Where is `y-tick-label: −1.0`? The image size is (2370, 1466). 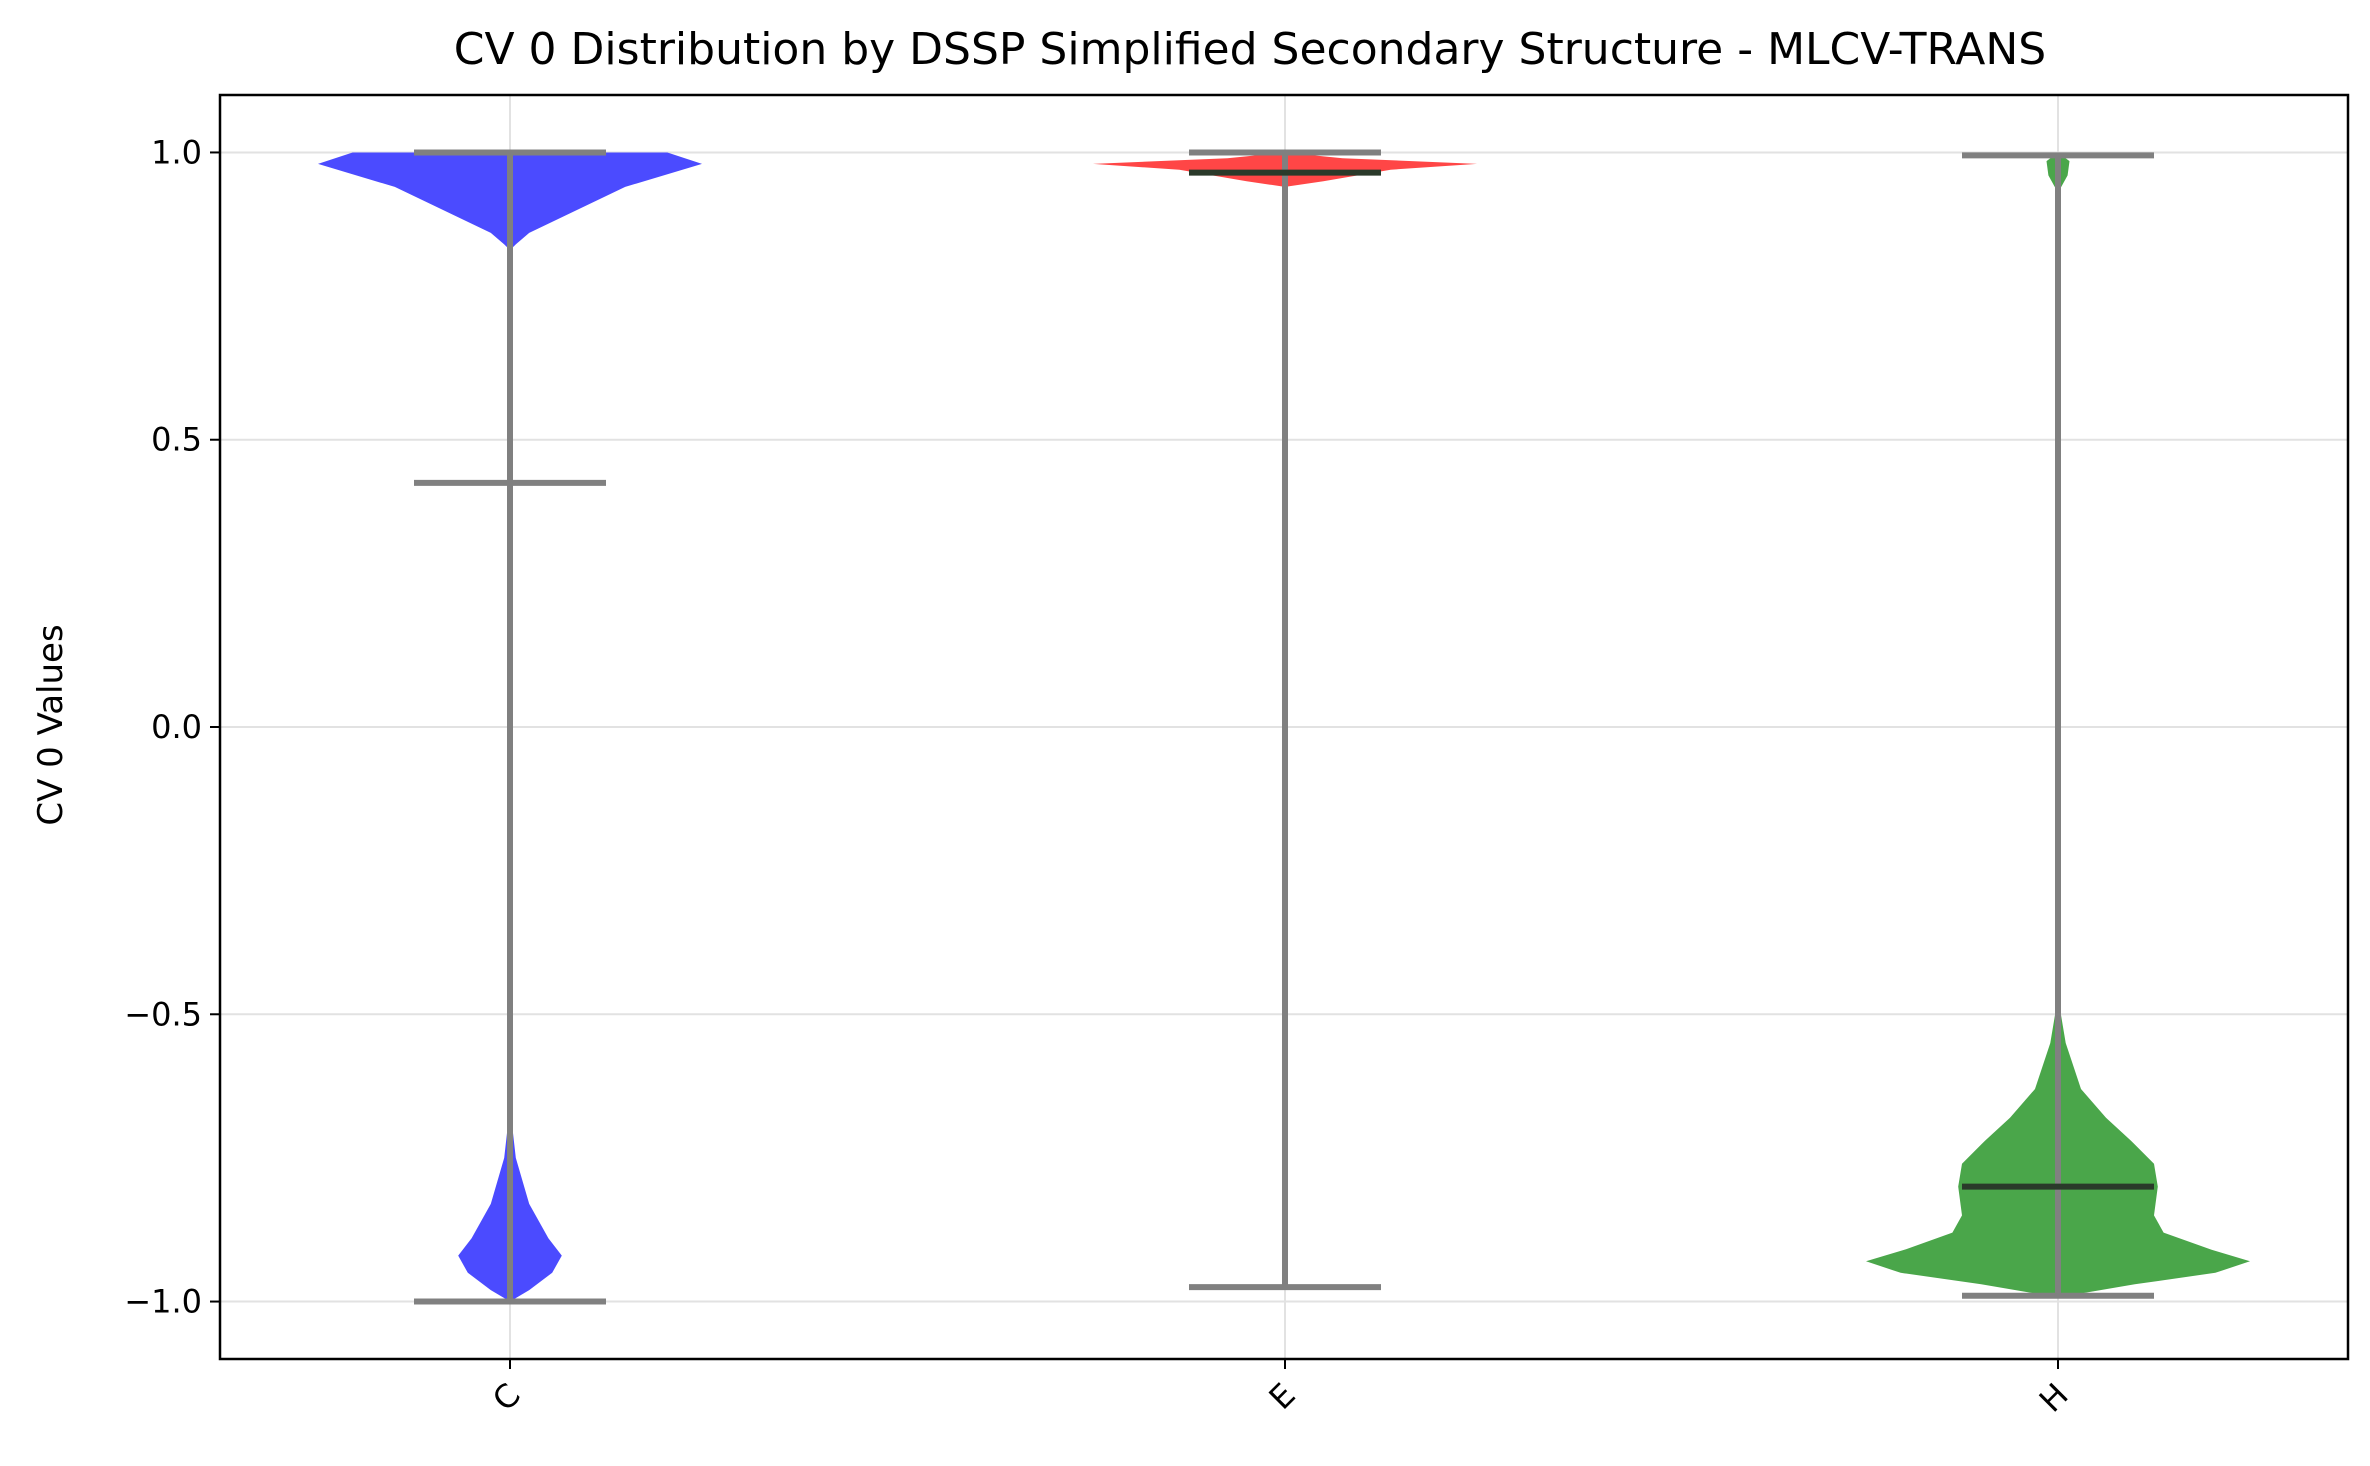 y-tick-label: −1.0 is located at coordinates (163, 1302).